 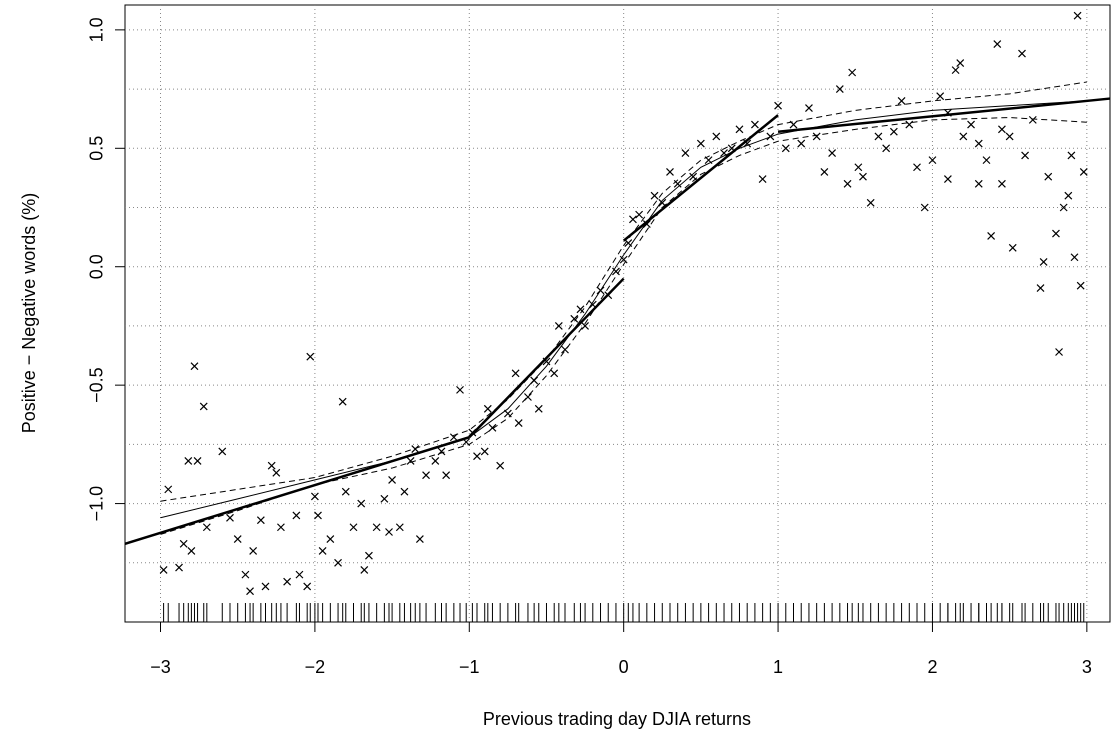 What do you see at coordinates (624, 667) in the screenshot?
I see `x-tick-label: 0` at bounding box center [624, 667].